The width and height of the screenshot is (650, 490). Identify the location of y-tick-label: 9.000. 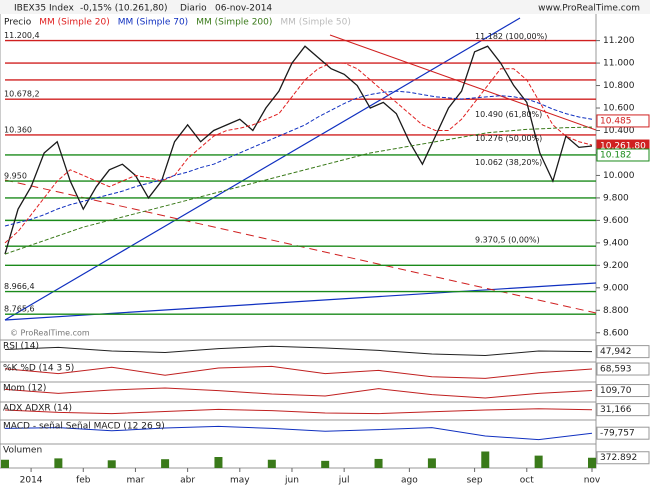
(616, 288).